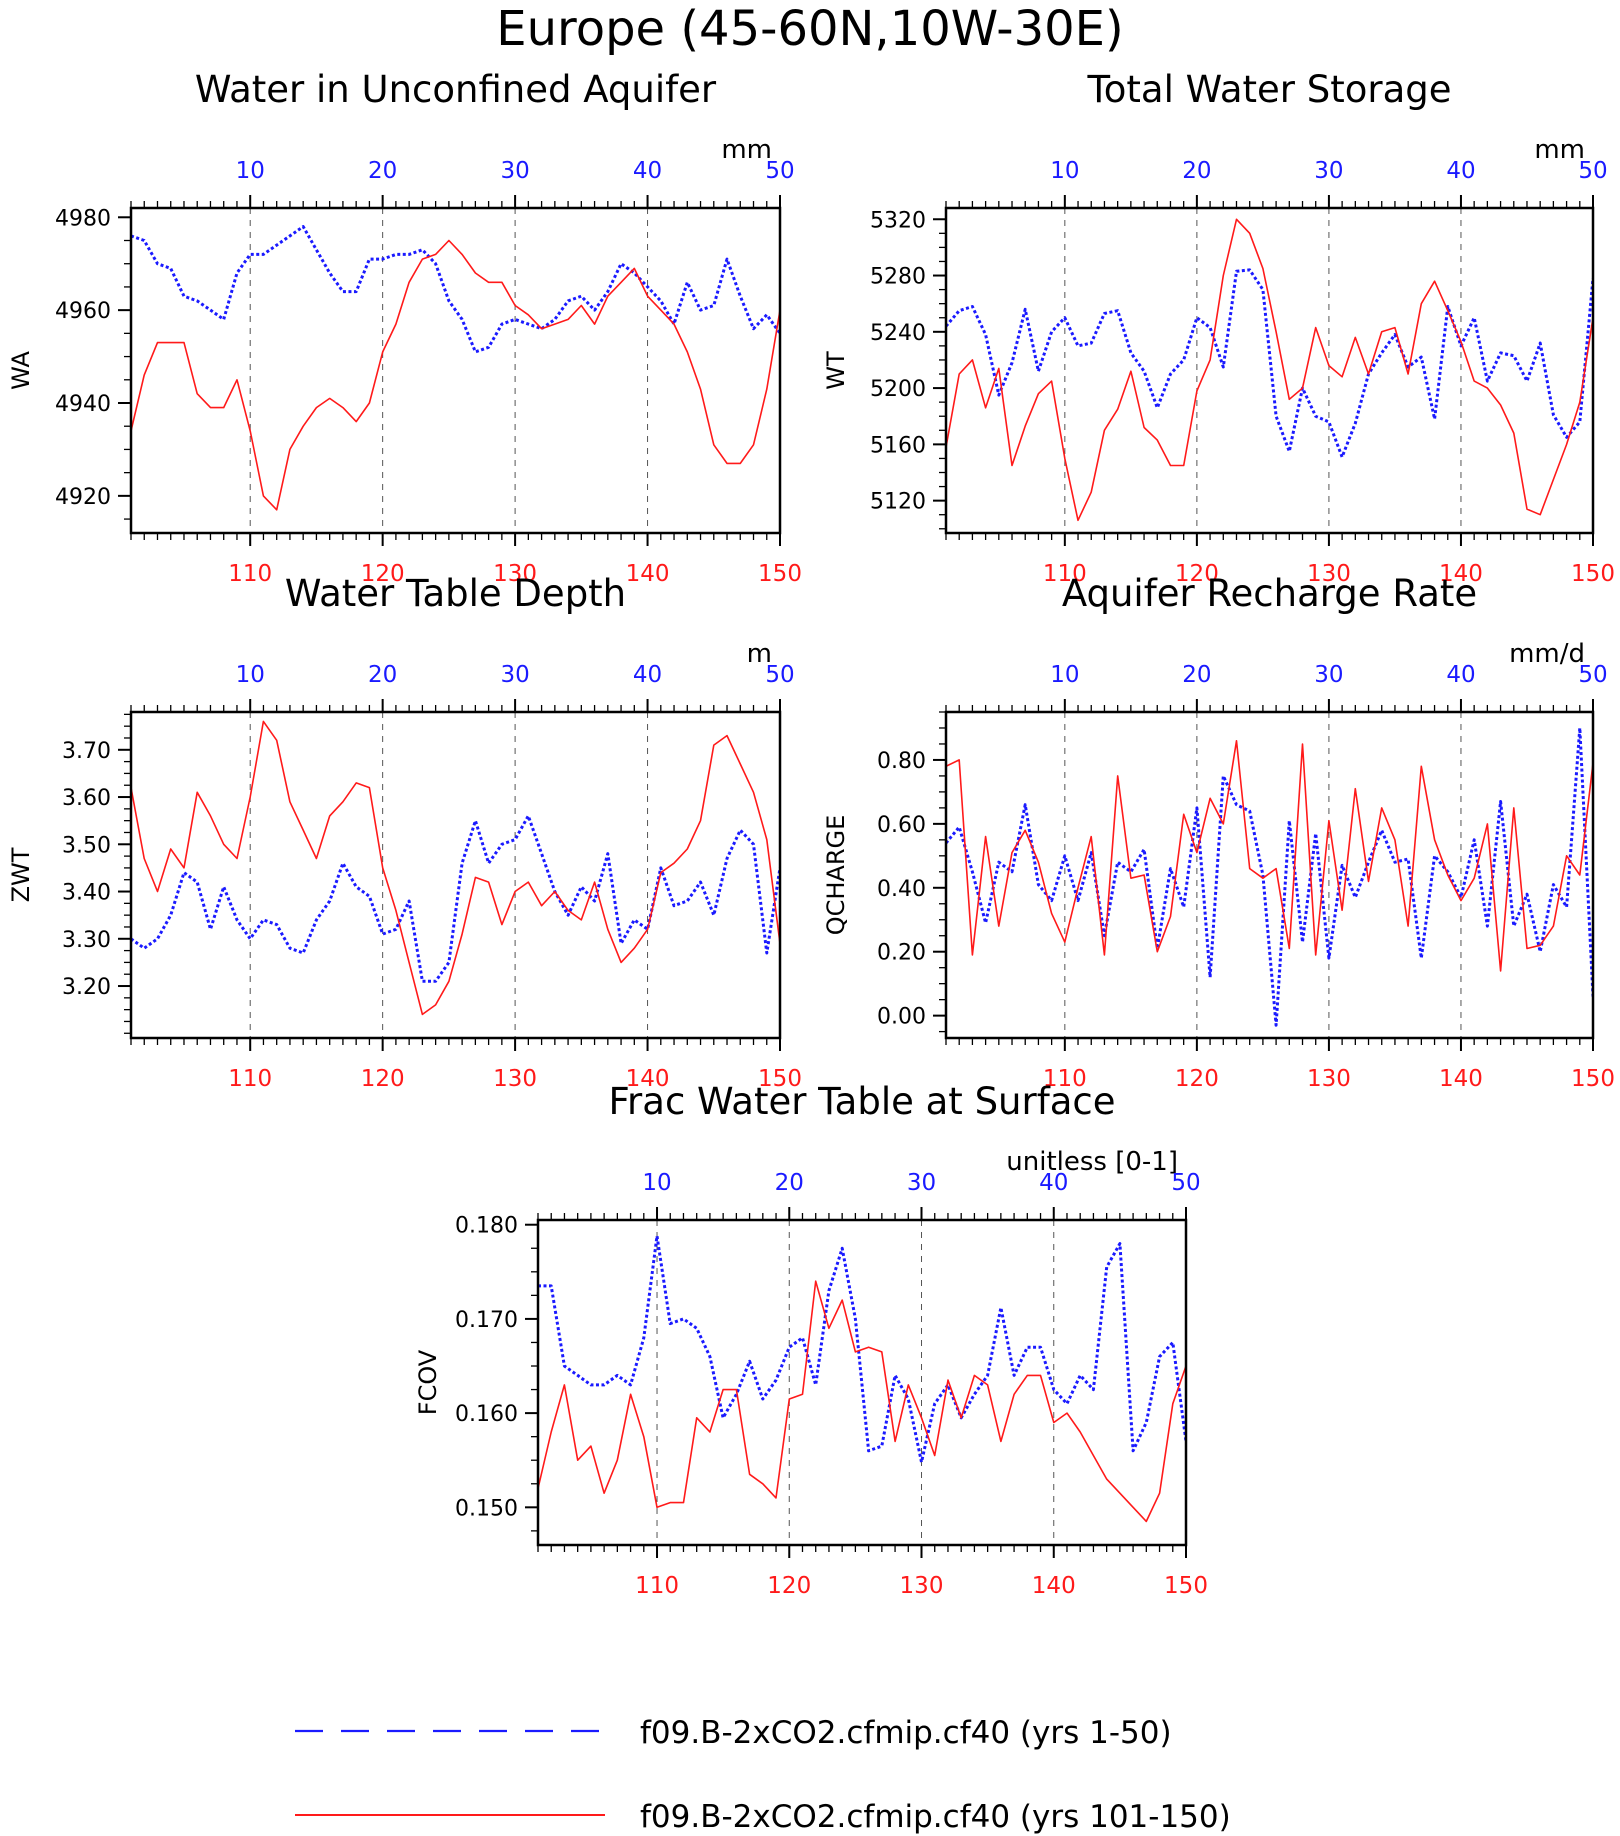 This screenshot has width=1620, height=1836. I want to click on y-tick-label: 5280, so click(898, 277).